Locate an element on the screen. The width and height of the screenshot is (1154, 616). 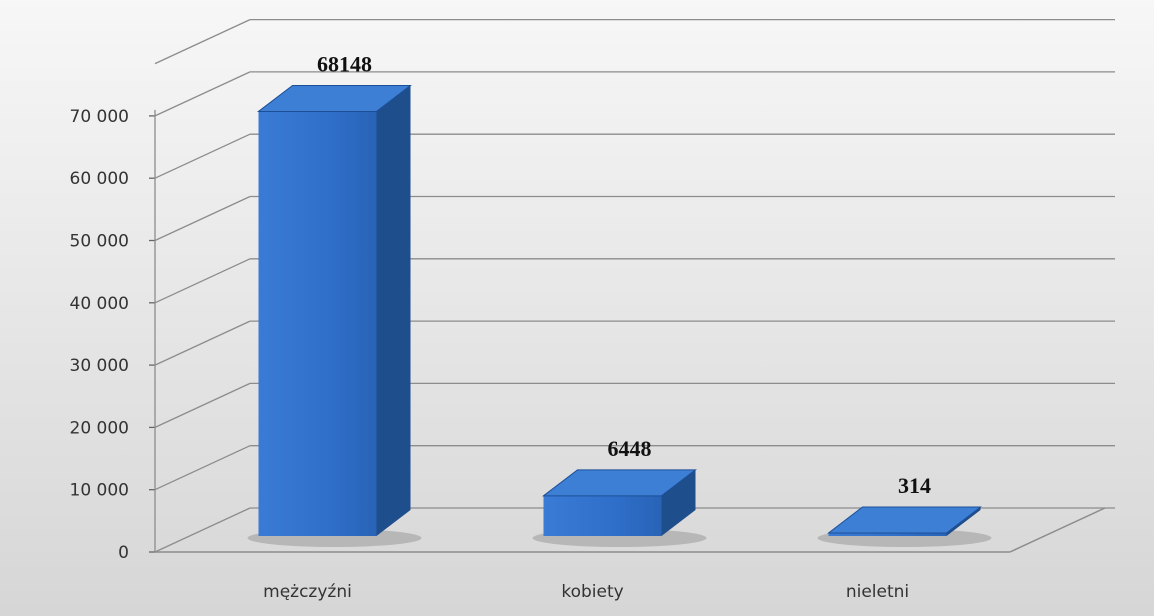
y-tick-label: 50 000 is located at coordinates (99, 242).